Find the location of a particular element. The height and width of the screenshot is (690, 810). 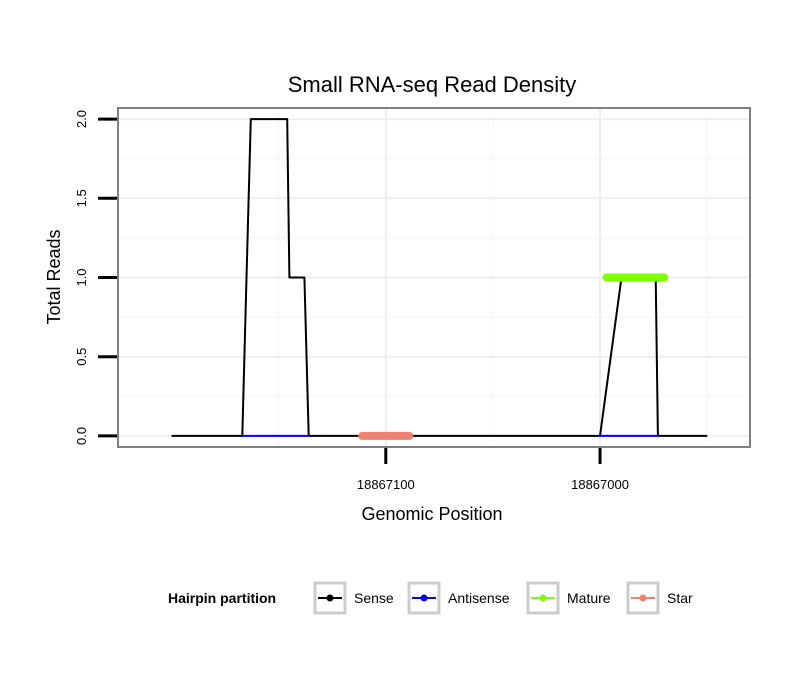

x-axis-title: Genomic Position is located at coordinates (431, 514).